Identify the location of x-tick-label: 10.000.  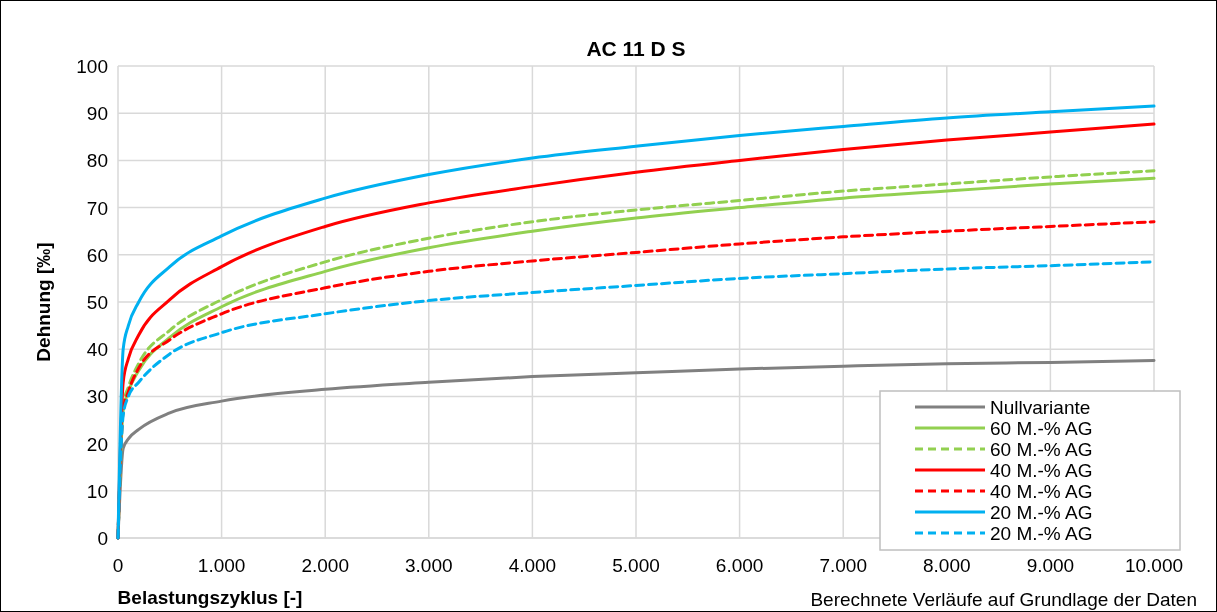
(1154, 565).